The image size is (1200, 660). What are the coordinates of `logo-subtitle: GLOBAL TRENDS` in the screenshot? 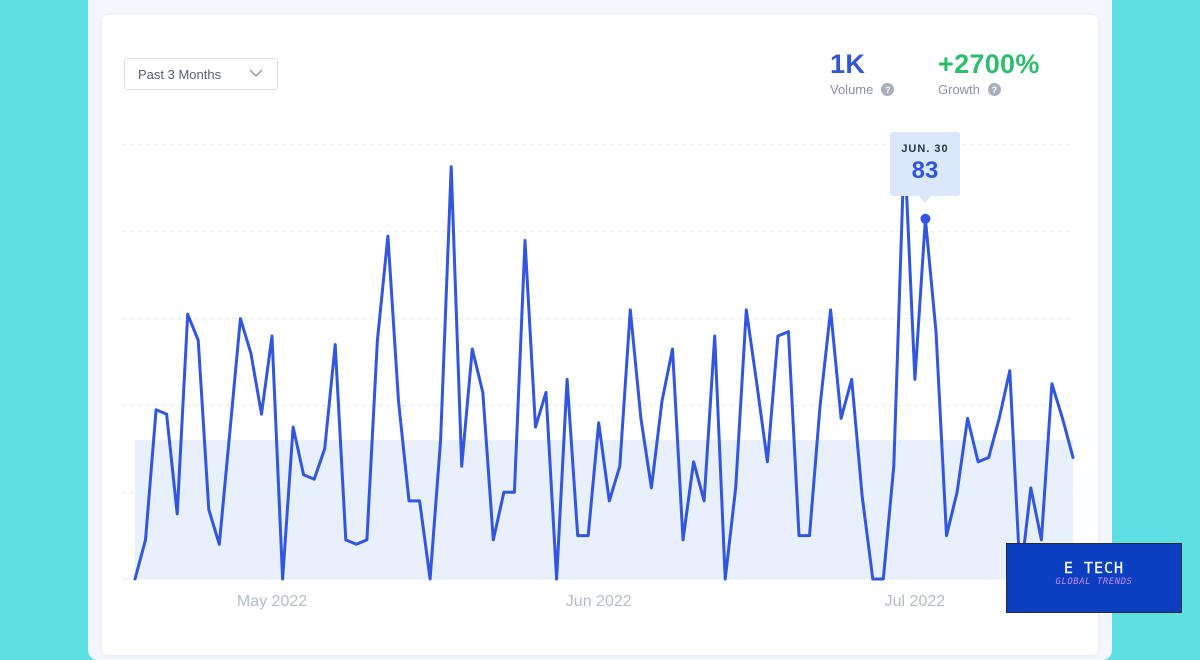 It's located at (1094, 582).